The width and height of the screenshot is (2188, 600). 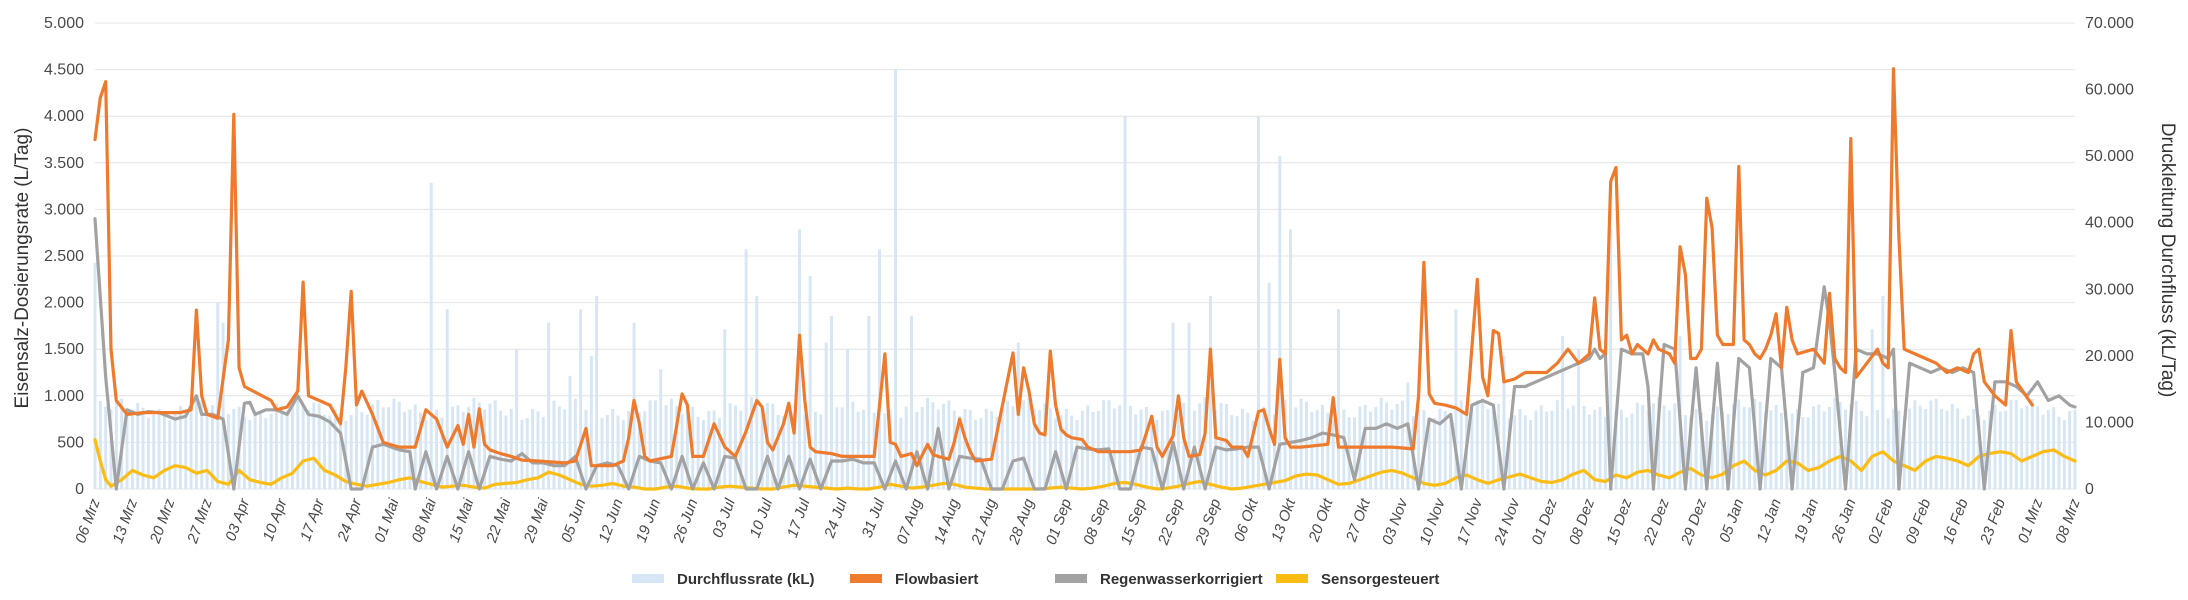 I want to click on y-left-tick: 5.000, so click(x=64, y=23).